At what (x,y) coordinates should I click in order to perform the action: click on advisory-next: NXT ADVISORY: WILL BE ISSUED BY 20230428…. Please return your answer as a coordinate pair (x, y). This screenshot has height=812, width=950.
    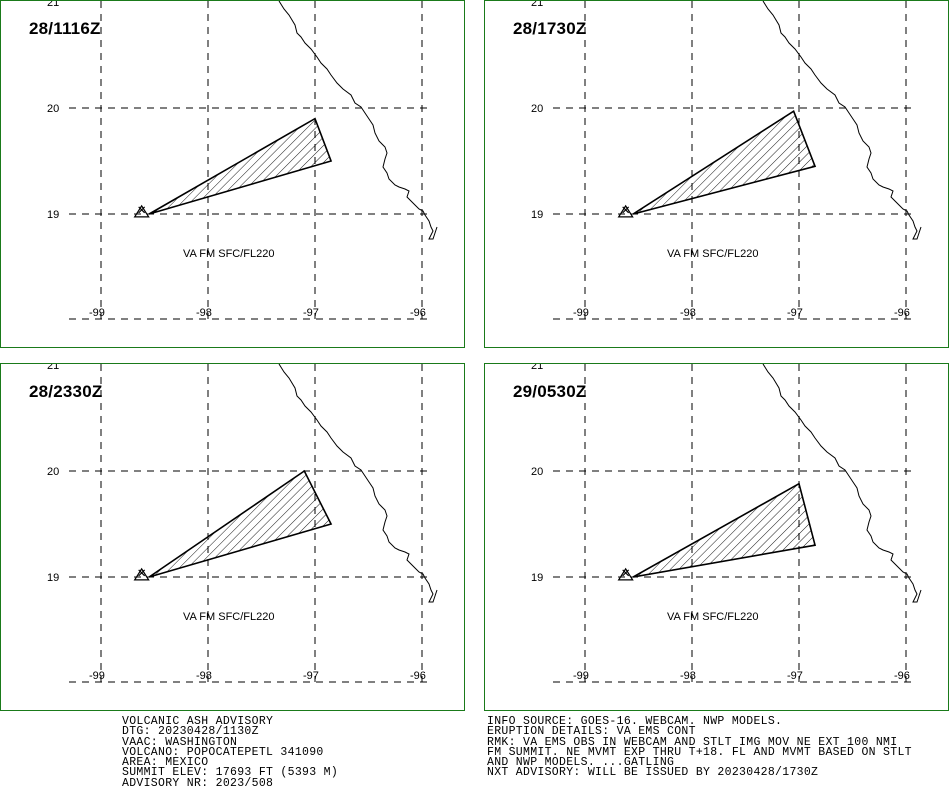
    Looking at the image, I should click on (653, 773).